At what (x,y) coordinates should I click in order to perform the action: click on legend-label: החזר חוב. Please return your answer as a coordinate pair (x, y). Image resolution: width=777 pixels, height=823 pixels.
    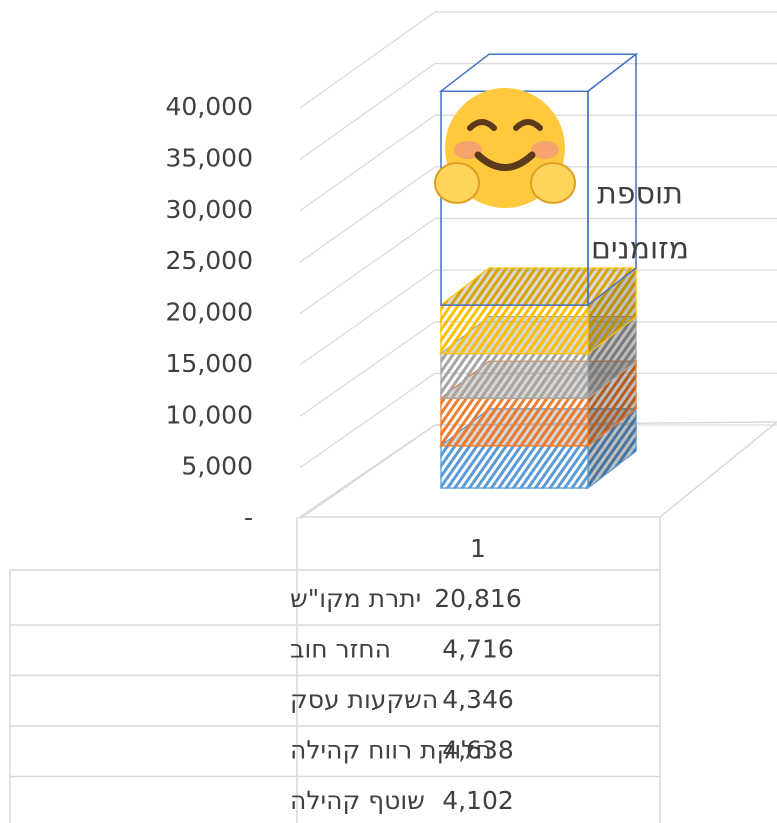
    Looking at the image, I should click on (340, 649).